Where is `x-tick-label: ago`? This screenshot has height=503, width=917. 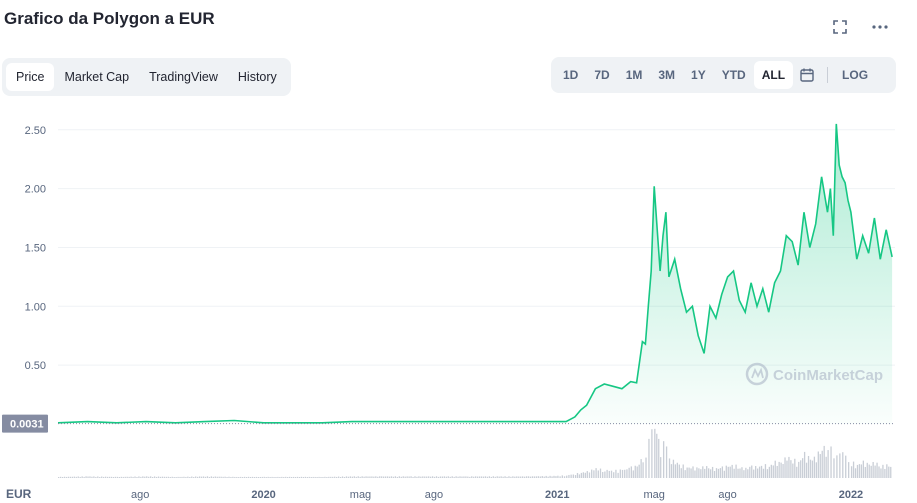 x-tick-label: ago is located at coordinates (434, 495).